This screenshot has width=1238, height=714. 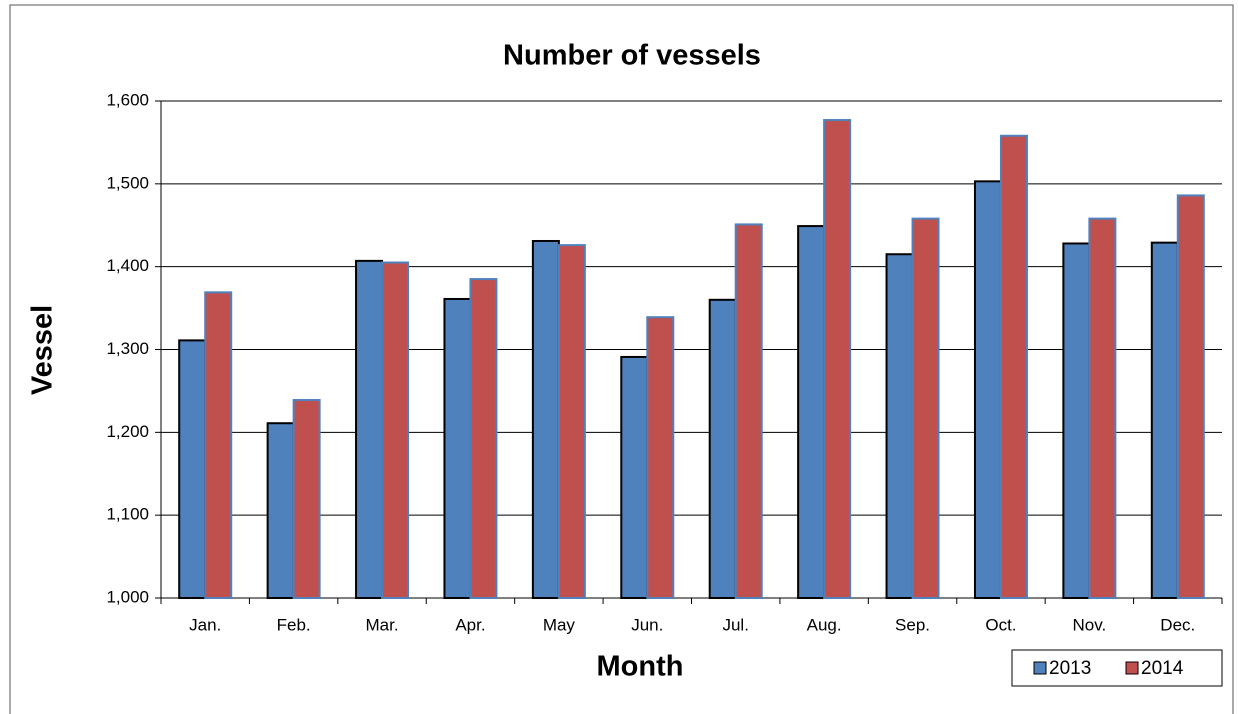 What do you see at coordinates (1117, 668) in the screenshot?
I see `legend-box` at bounding box center [1117, 668].